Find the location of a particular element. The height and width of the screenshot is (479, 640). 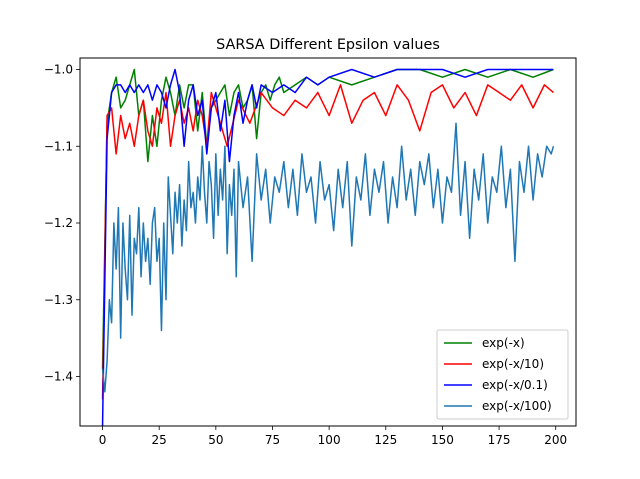

x-tick-label: 100 is located at coordinates (329, 440).